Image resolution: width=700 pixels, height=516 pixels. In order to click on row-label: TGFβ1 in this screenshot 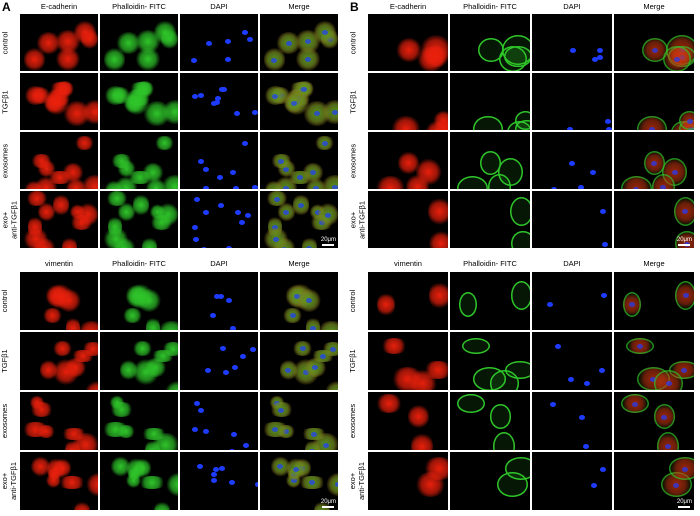, I will do `click(352, 361)`.